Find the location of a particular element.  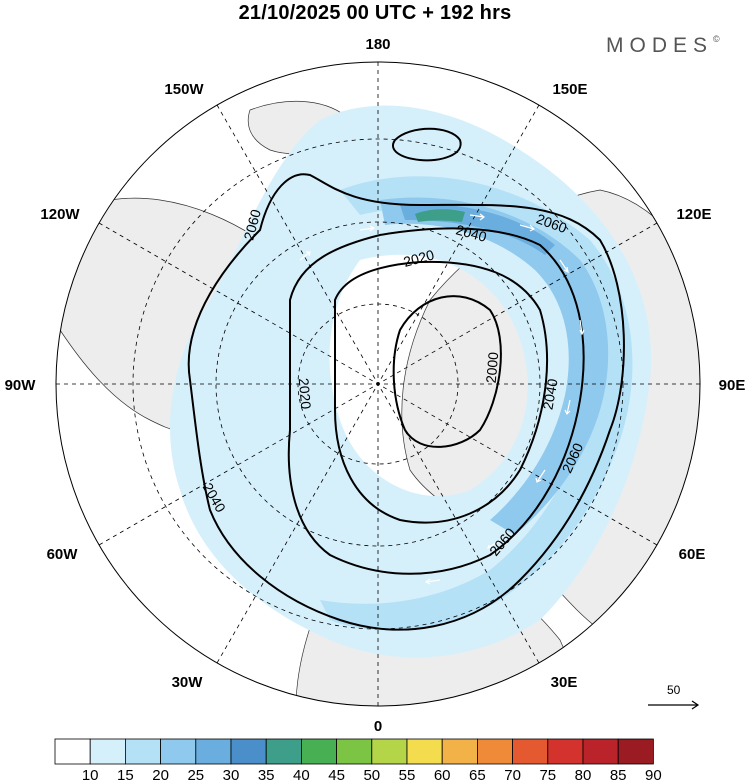

lon-label-90e: 90E is located at coordinates (732, 385).